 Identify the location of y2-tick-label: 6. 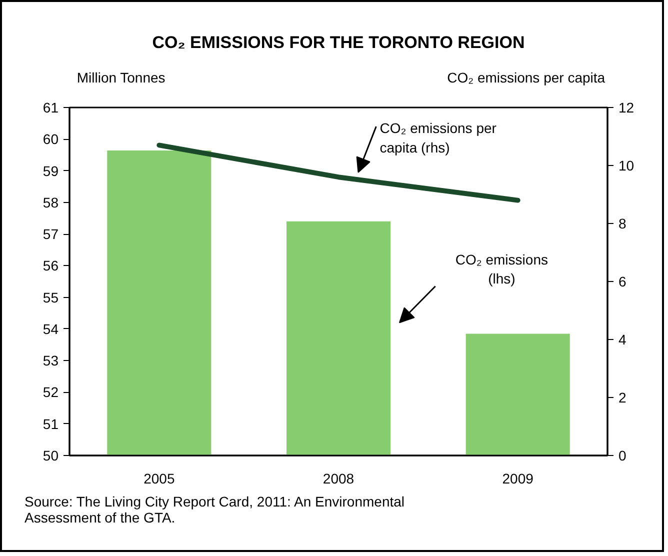
(622, 282).